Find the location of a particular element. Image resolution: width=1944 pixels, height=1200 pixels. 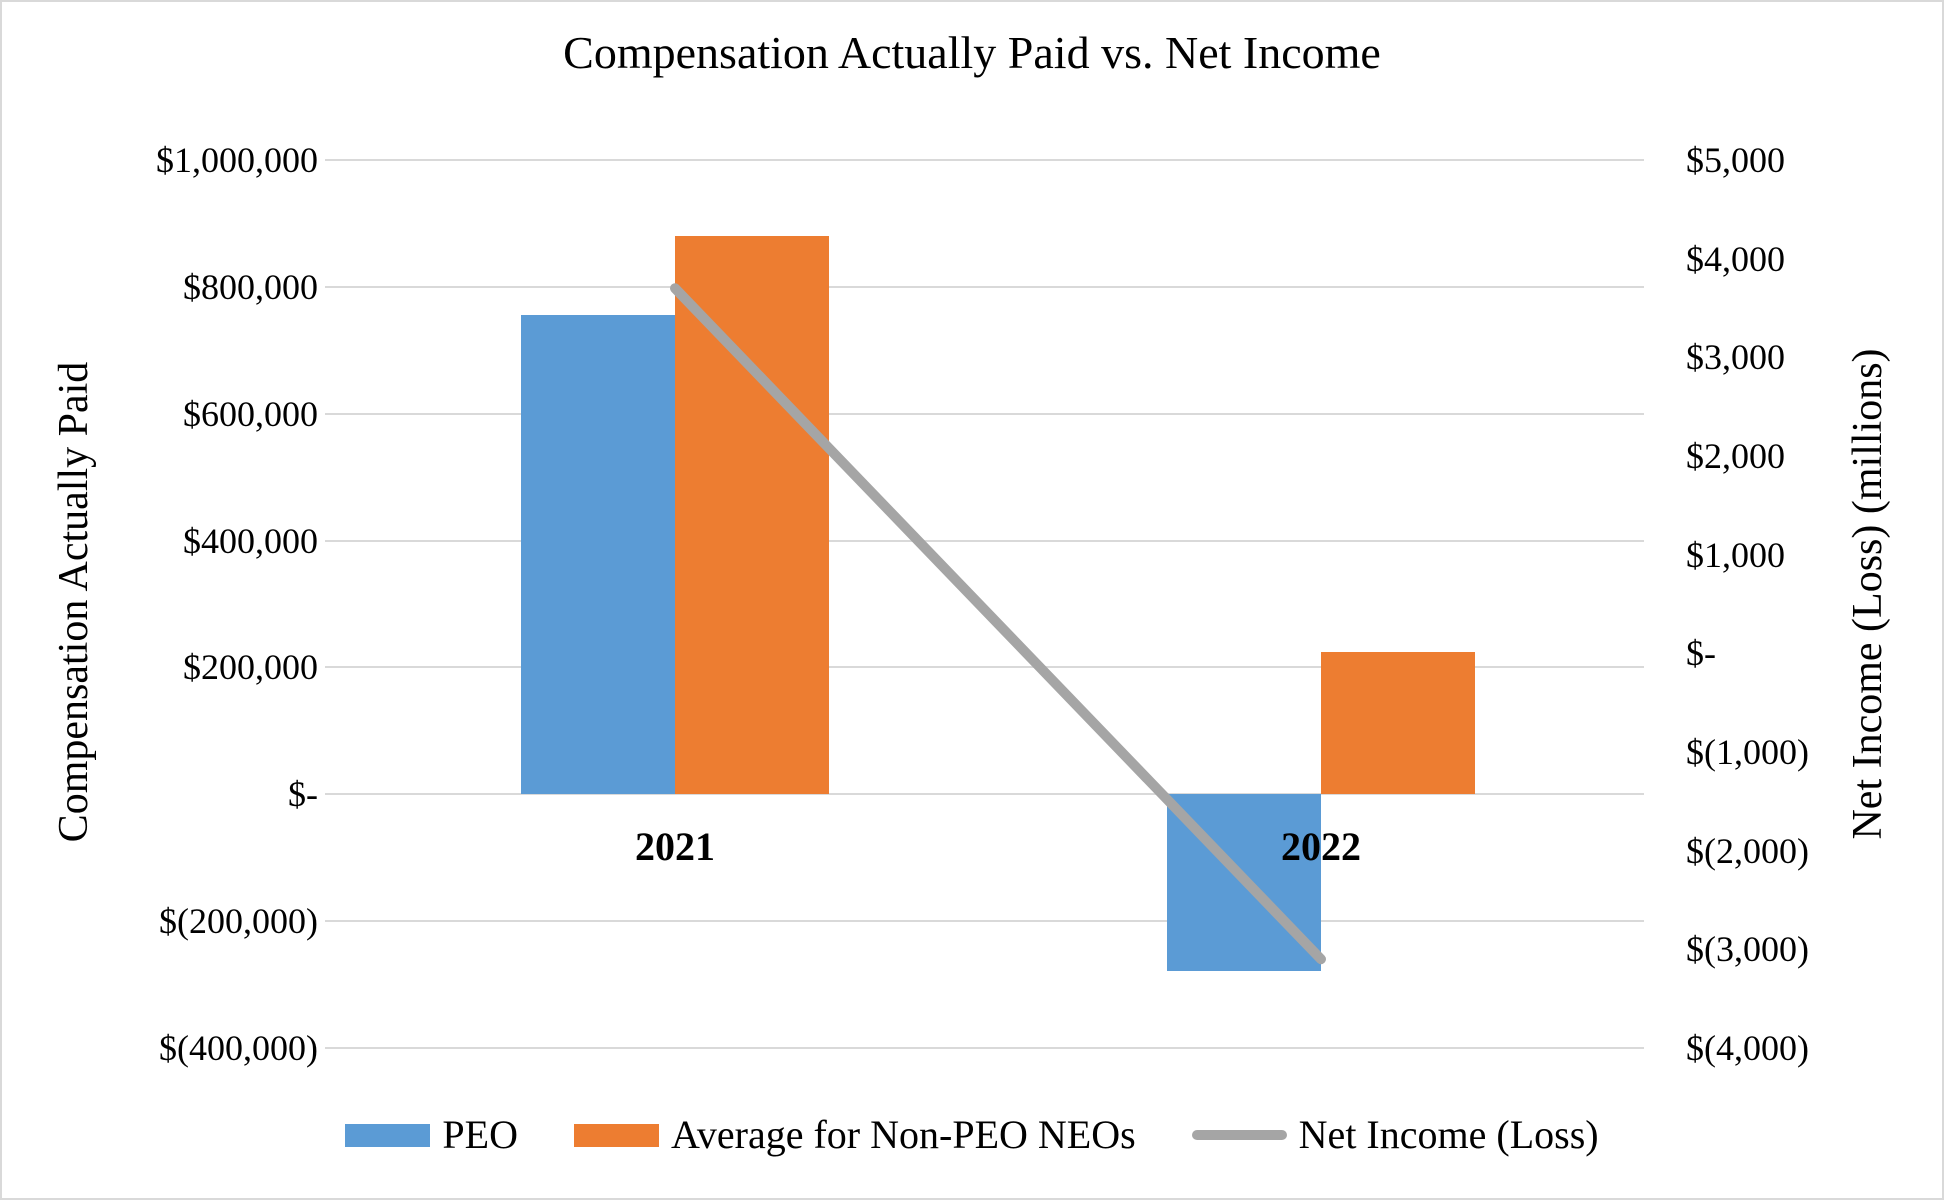

left-axis-tick-label: $1,000,000 is located at coordinates (237, 160).